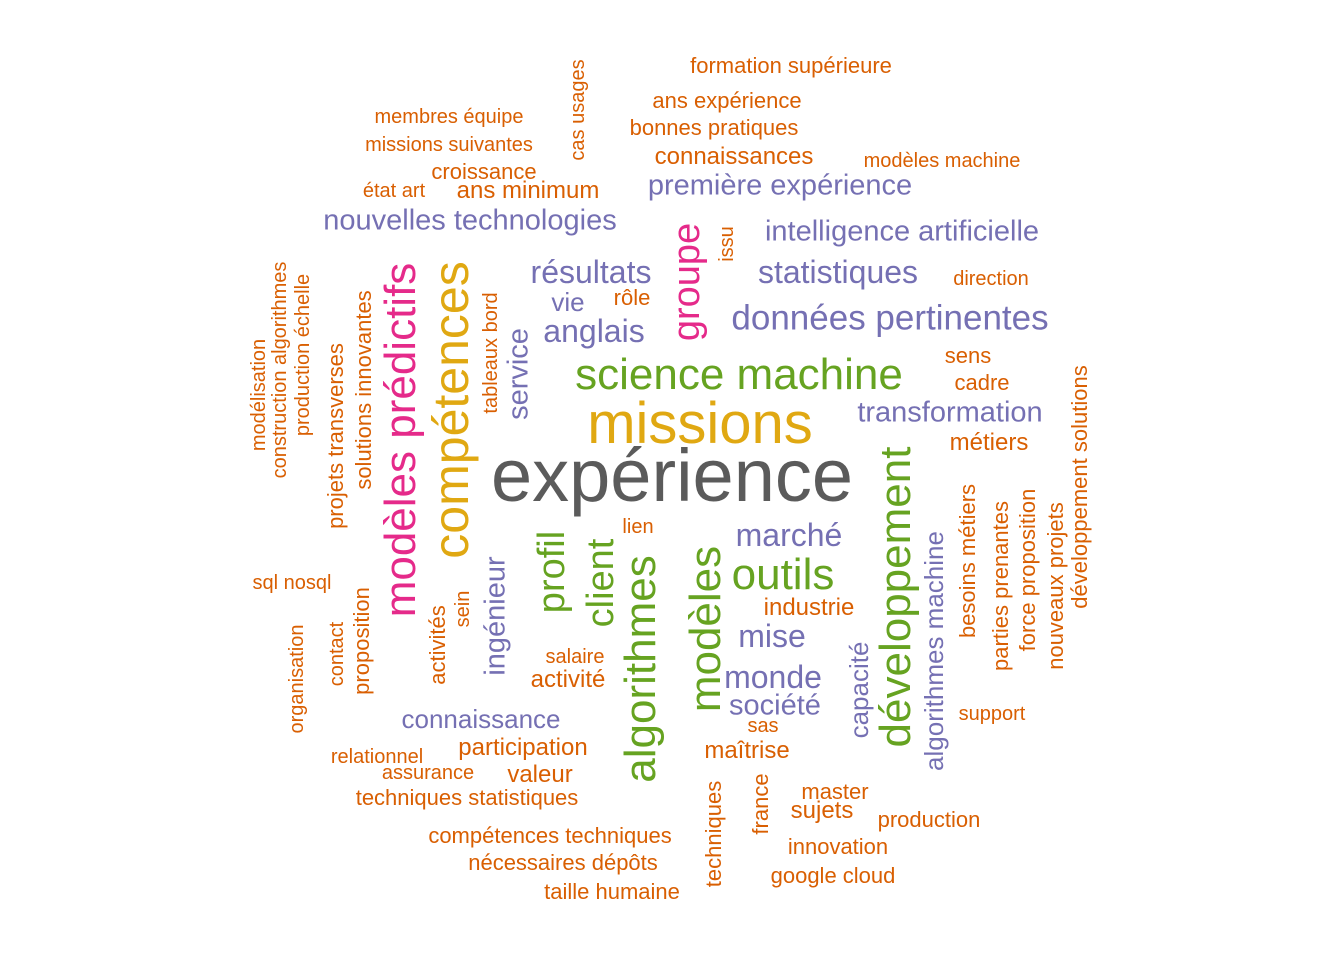  What do you see at coordinates (991, 279) in the screenshot?
I see `word: direction` at bounding box center [991, 279].